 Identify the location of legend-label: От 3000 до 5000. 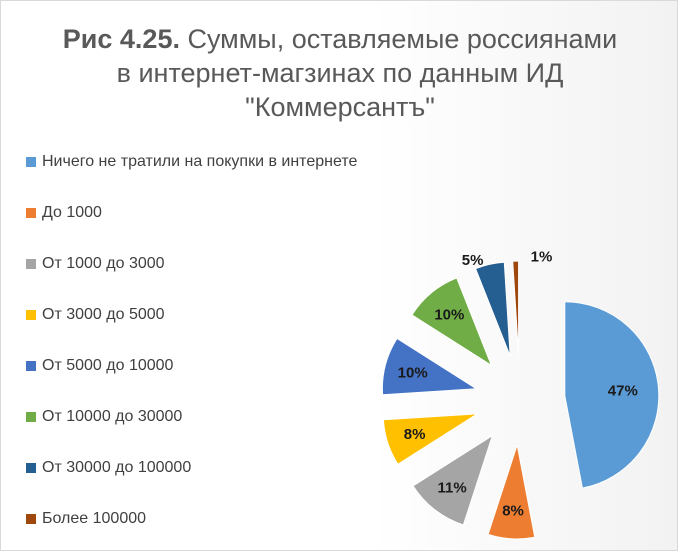
(103, 314).